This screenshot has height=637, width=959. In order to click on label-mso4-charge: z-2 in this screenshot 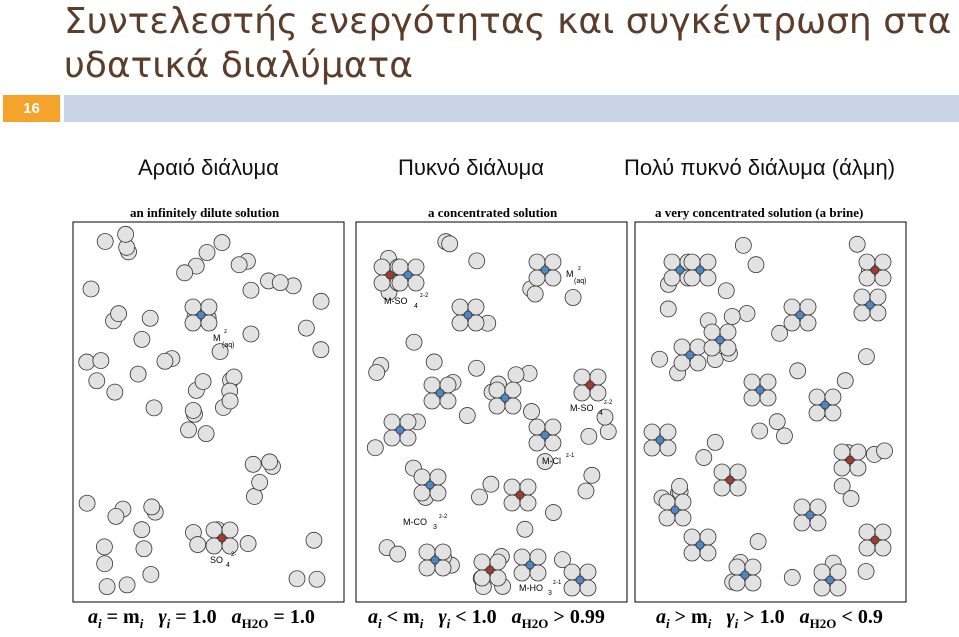, I will do `click(424, 296)`.